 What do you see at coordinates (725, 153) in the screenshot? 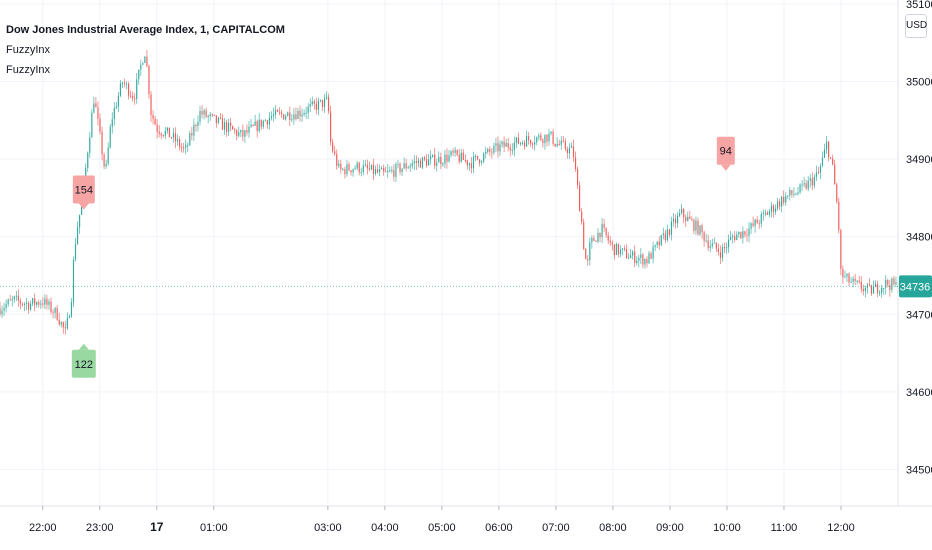
I see `peak-label: 94` at bounding box center [725, 153].